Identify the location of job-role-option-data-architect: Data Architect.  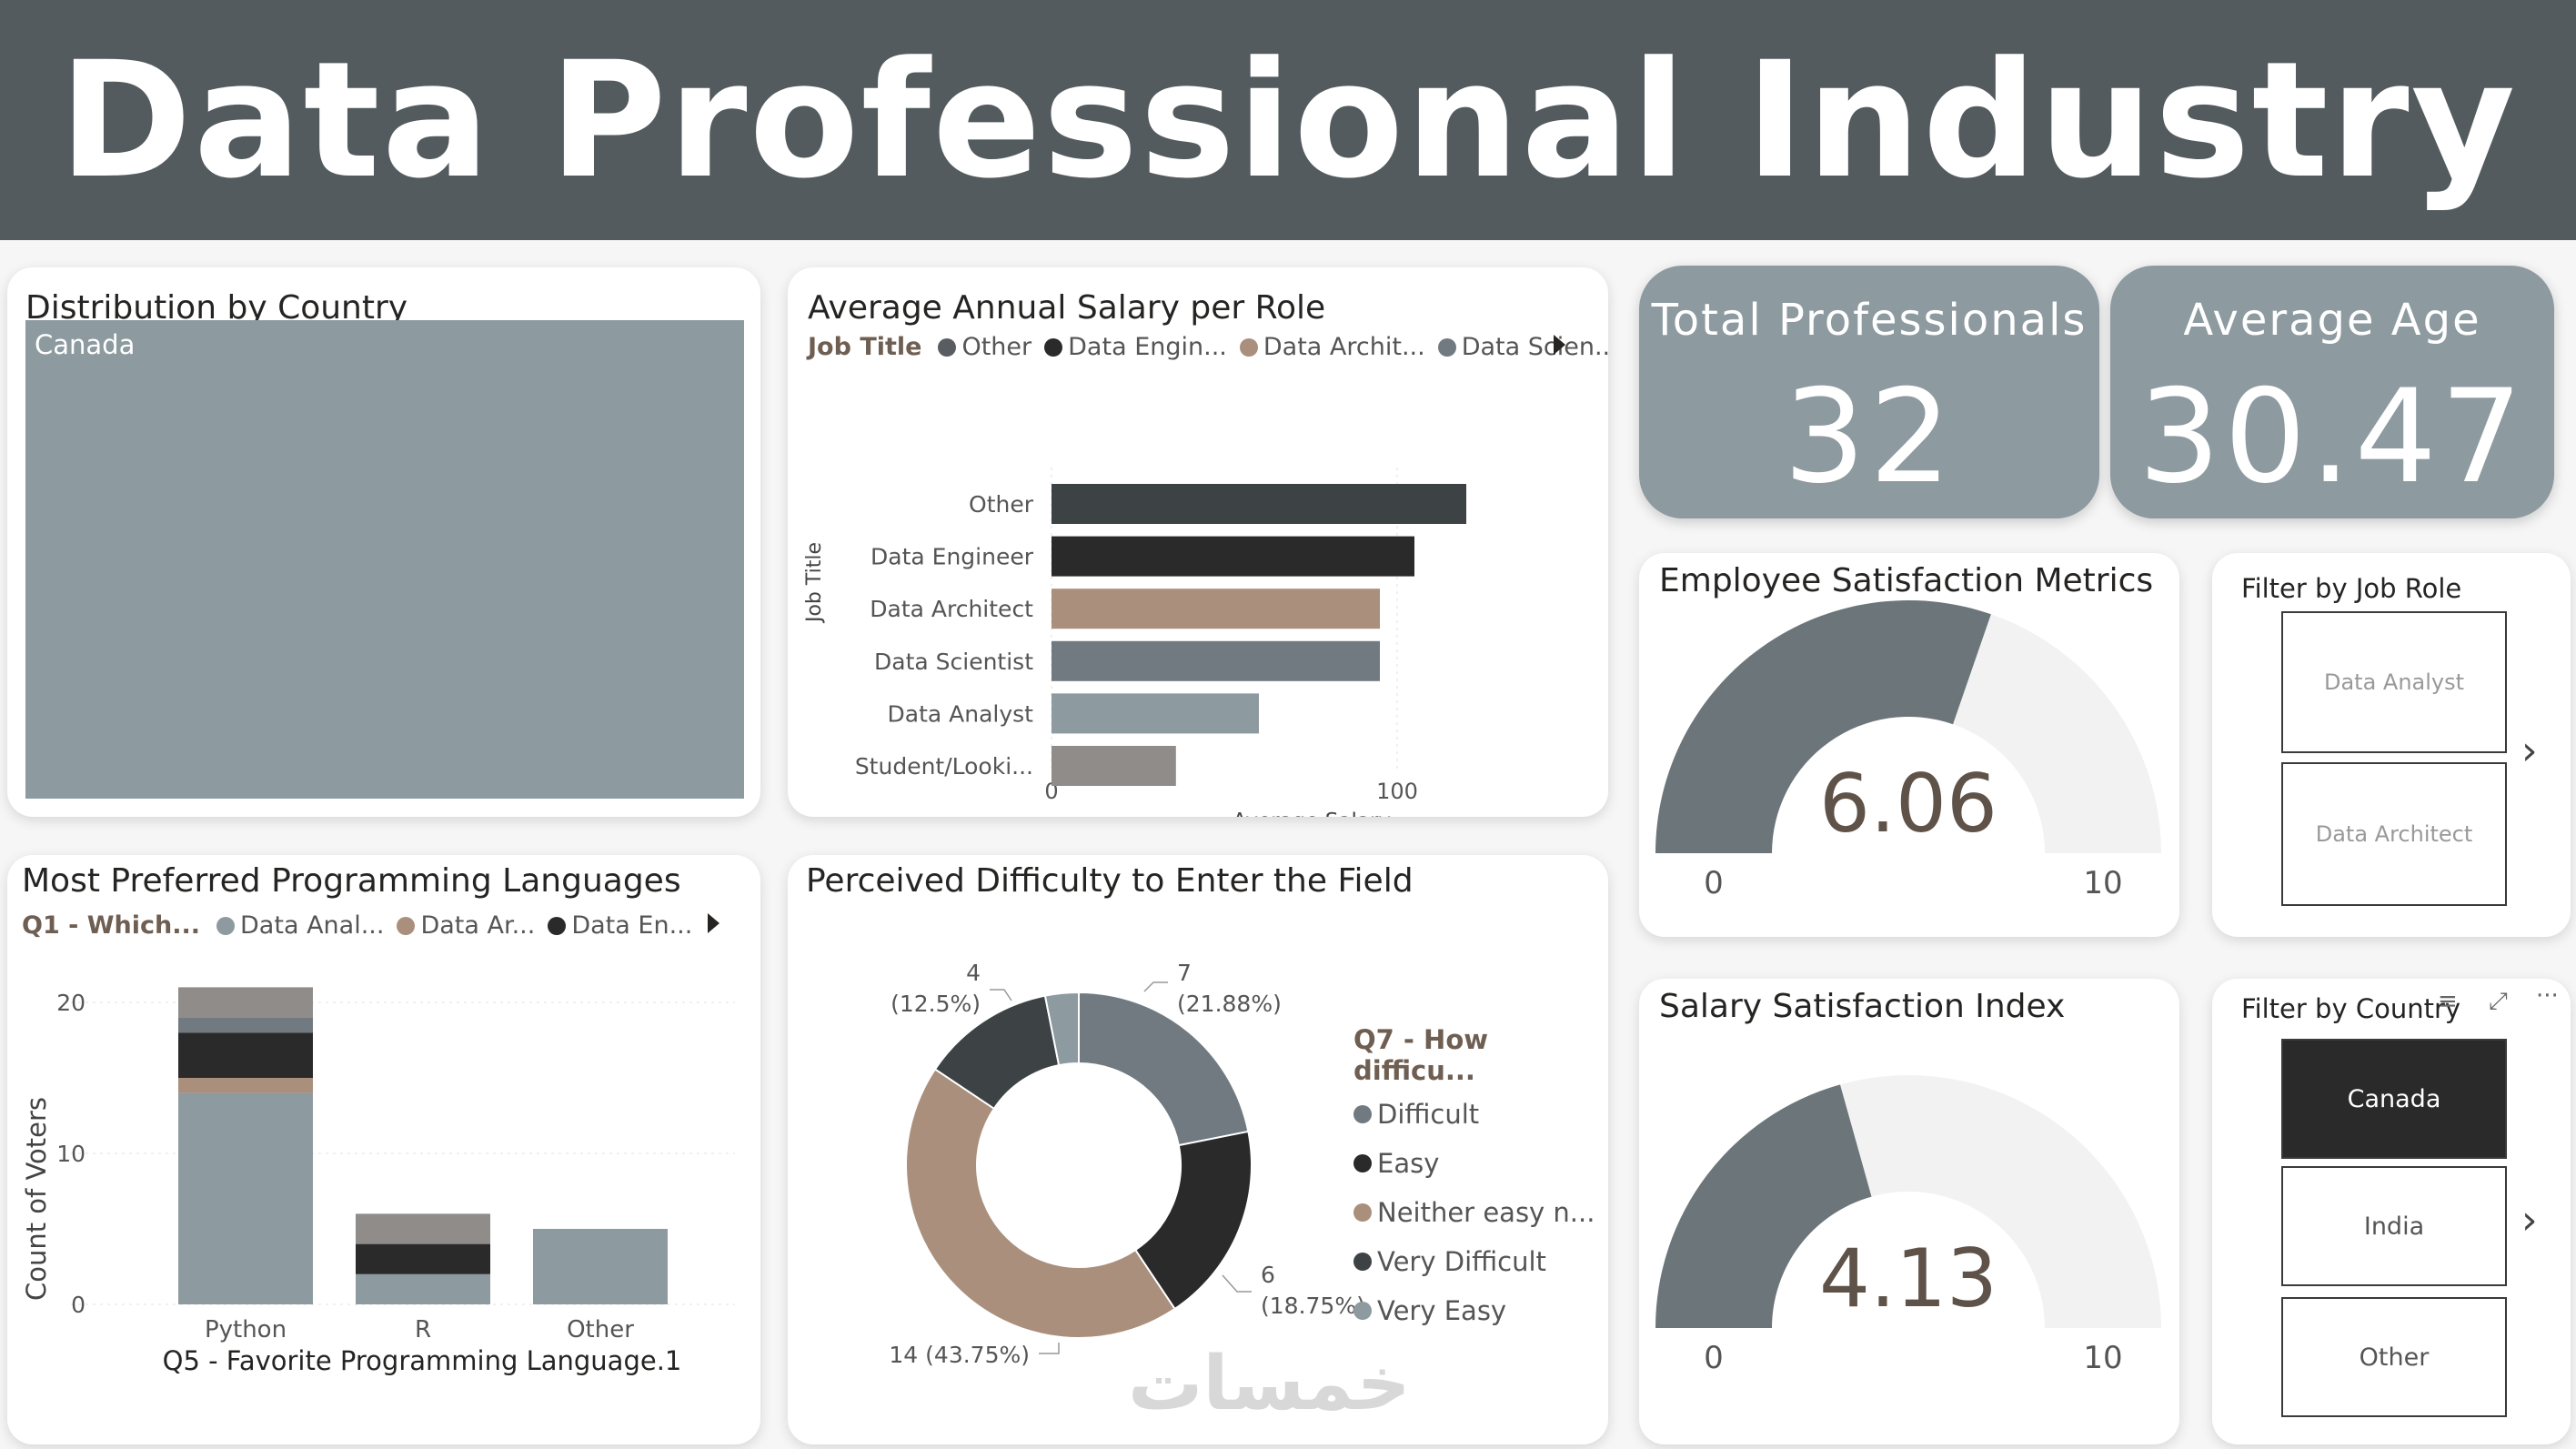
(2394, 834).